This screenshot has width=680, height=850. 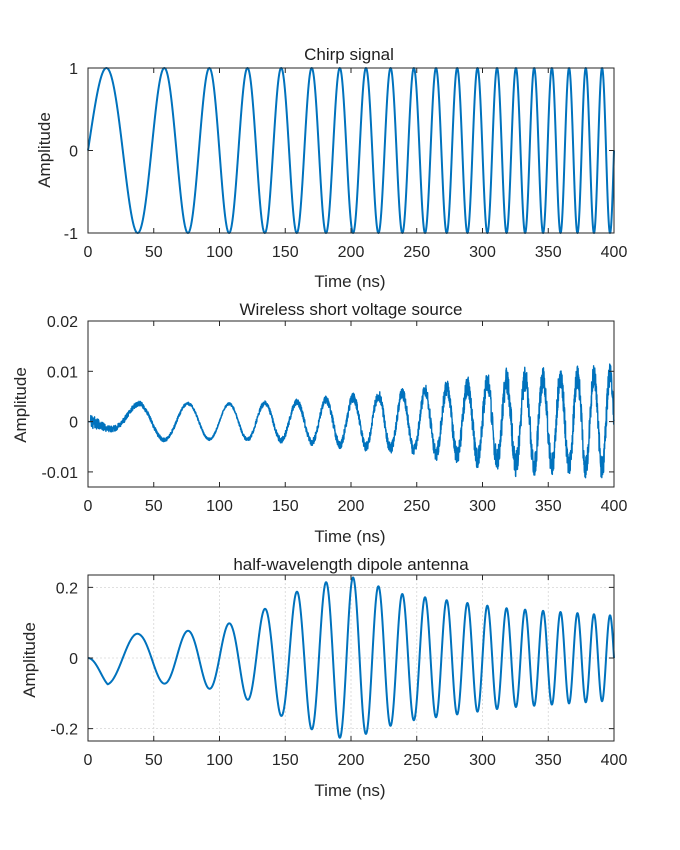 What do you see at coordinates (64, 730) in the screenshot?
I see `y-tick-label: -0.2` at bounding box center [64, 730].